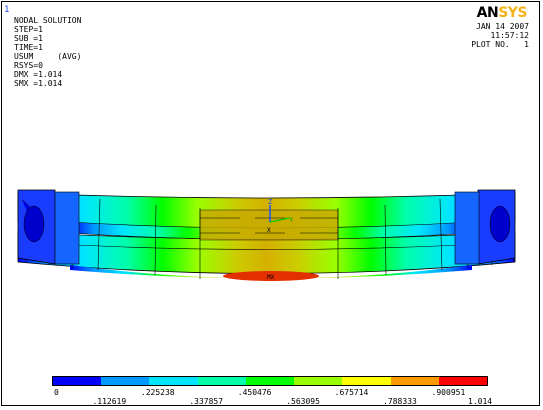 Image resolution: width=543 pixels, height=410 pixels. I want to click on legend-label-top: .225238, so click(157, 392).